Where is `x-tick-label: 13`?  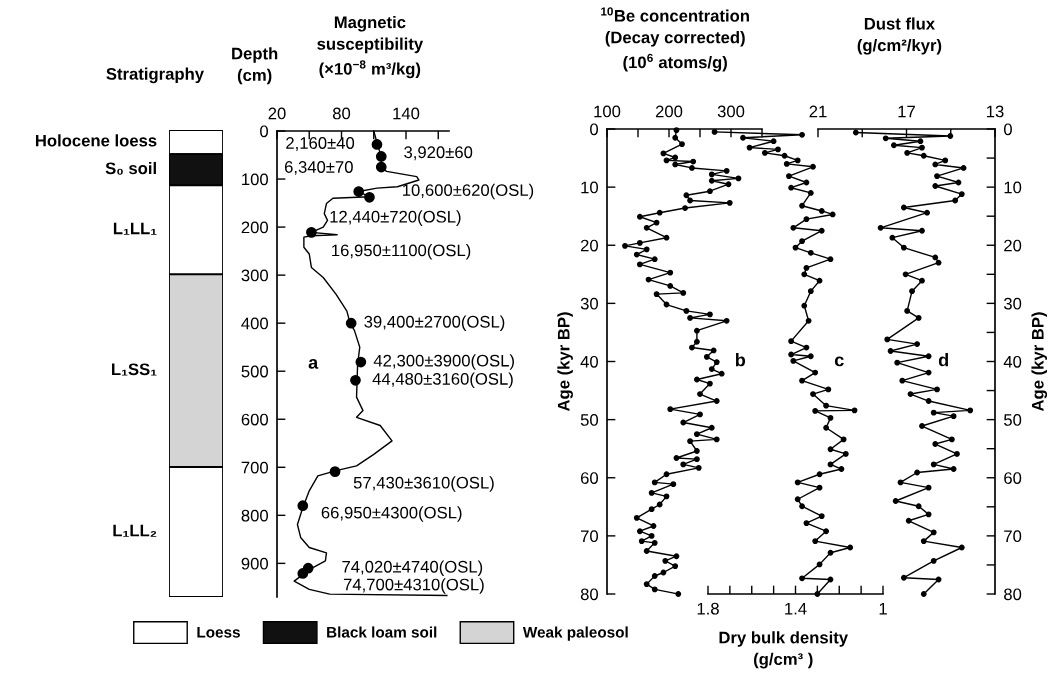
x-tick-label: 13 is located at coordinates (995, 111).